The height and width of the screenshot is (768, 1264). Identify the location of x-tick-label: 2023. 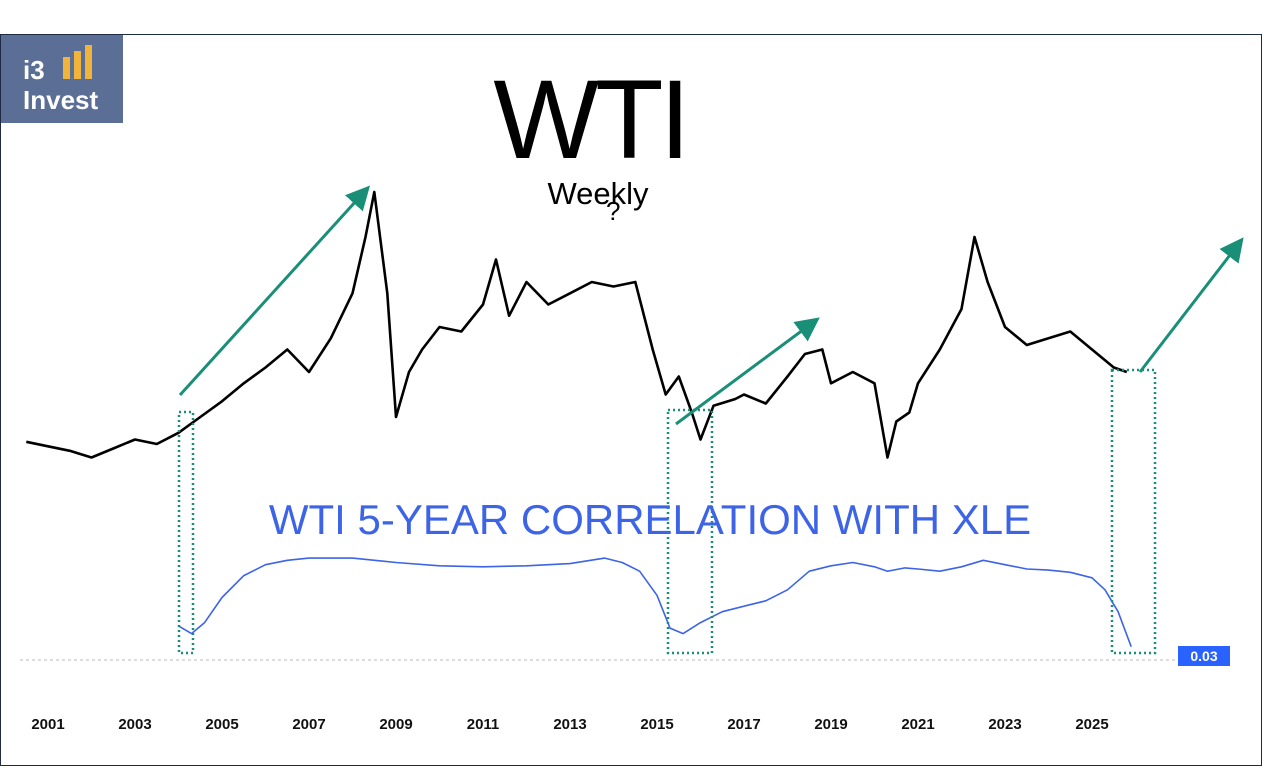
(1005, 724).